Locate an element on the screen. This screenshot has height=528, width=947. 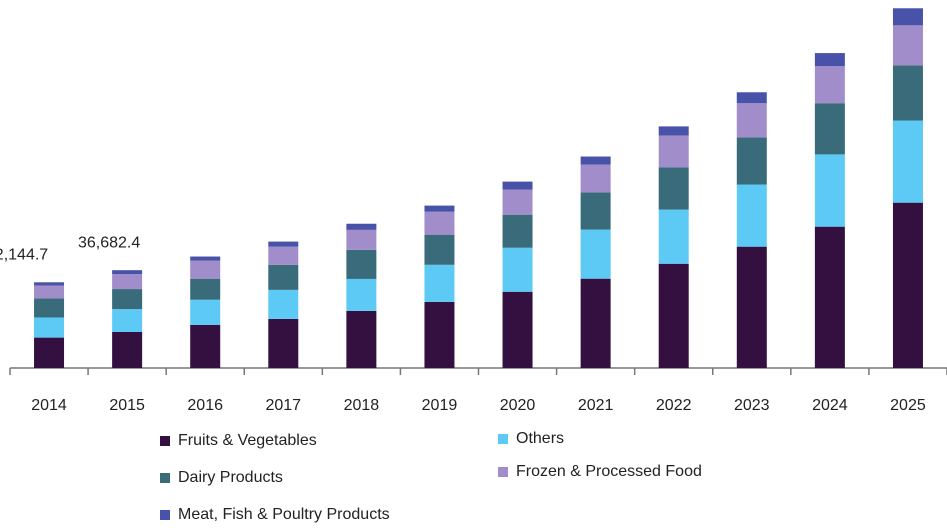
x-tick-label: 2020 is located at coordinates (518, 405).